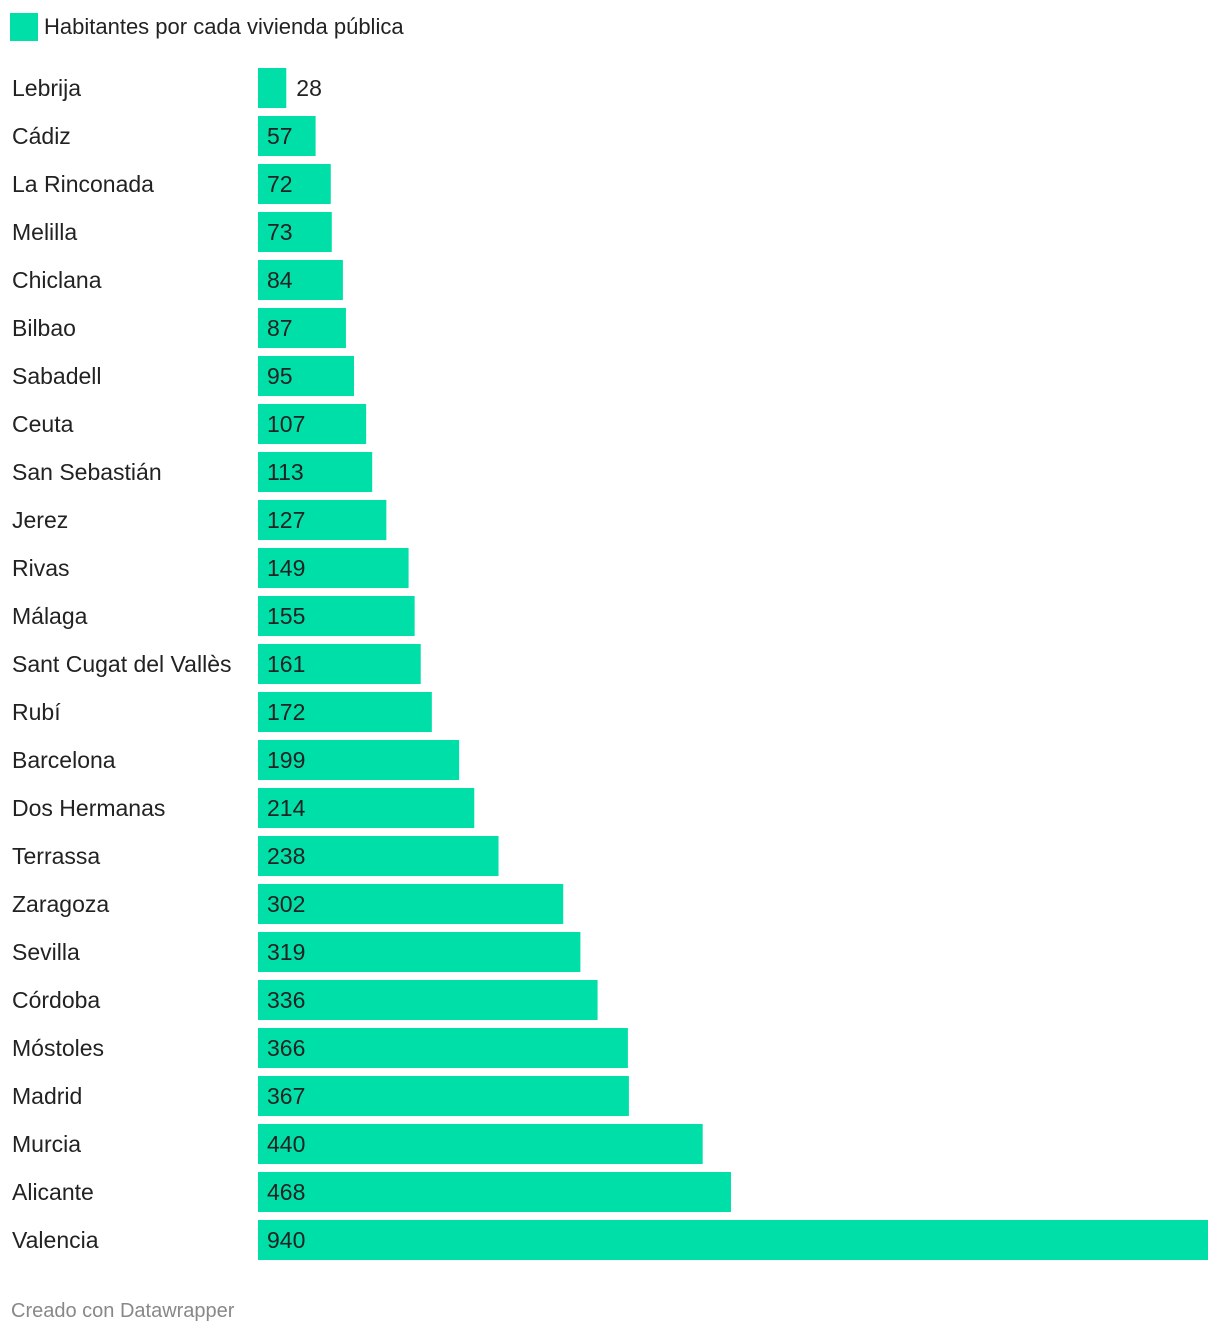 This screenshot has height=1338, width=1220. What do you see at coordinates (46, 952) in the screenshot?
I see `category-label: Sevilla` at bounding box center [46, 952].